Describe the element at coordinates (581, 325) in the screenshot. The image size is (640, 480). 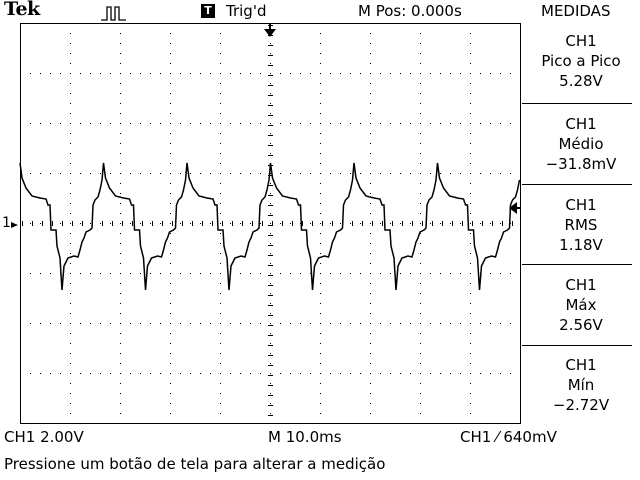
I see `measurement-value: 2.56V` at that location.